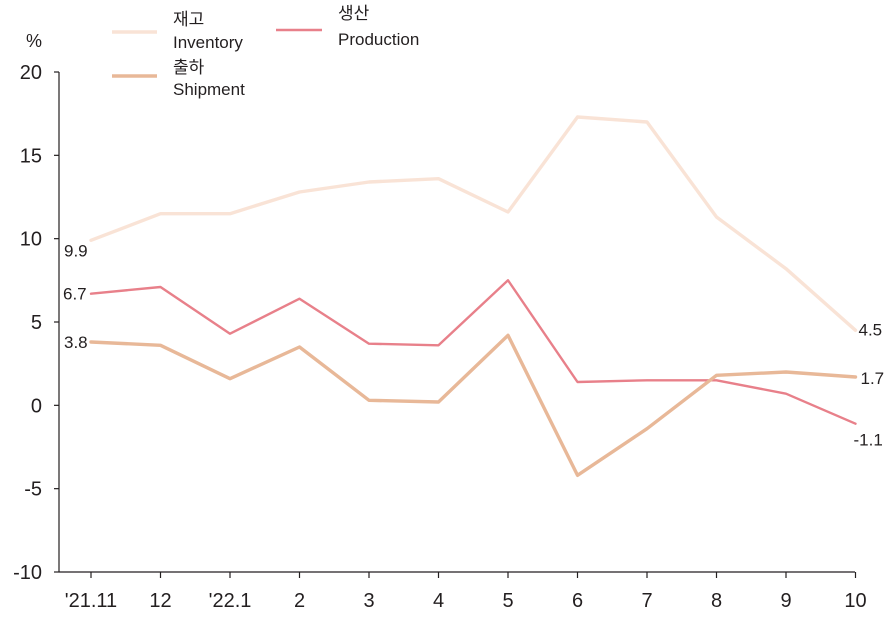 The width and height of the screenshot is (887, 619). What do you see at coordinates (31, 240) in the screenshot?
I see `y-tick-label: 10` at bounding box center [31, 240].